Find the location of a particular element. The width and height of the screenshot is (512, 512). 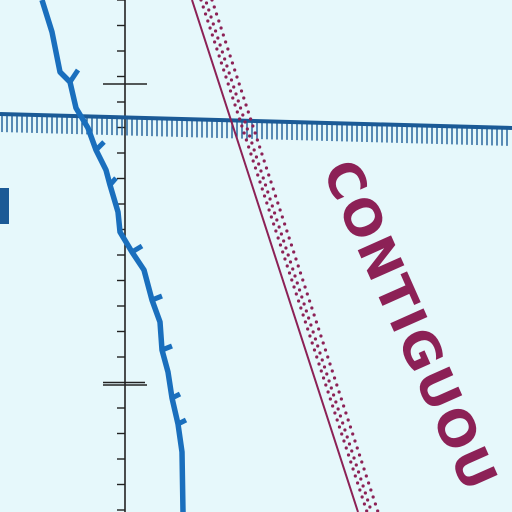

blue-edge-mark is located at coordinates (4, 206).